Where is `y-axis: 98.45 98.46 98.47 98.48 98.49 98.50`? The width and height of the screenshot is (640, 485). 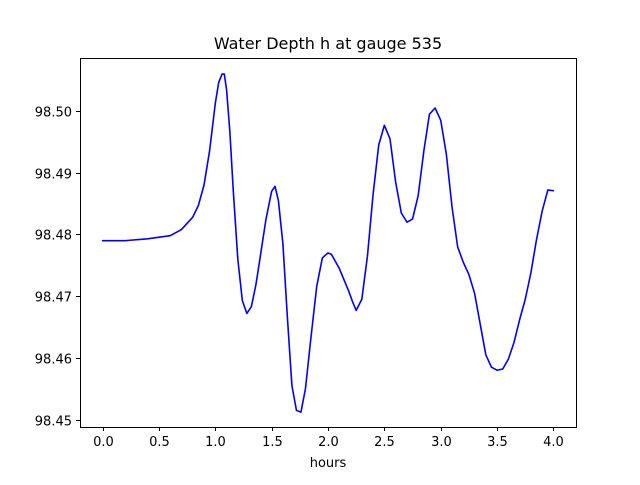 y-axis: 98.45 98.46 98.47 98.48 98.49 98.50 is located at coordinates (57, 268).